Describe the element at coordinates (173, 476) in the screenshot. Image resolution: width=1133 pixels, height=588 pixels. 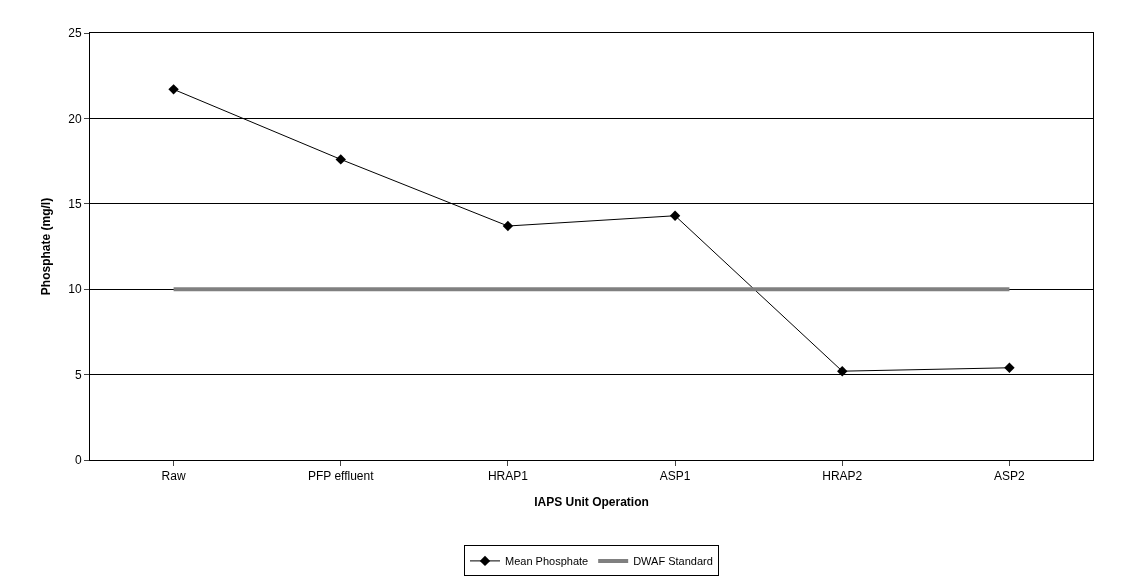
I see `x-tick-label: Raw` at that location.